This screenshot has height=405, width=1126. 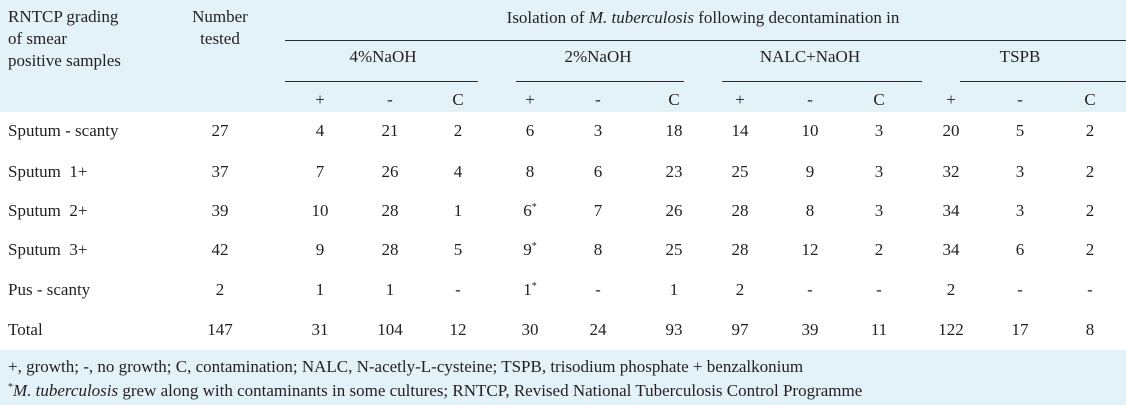 What do you see at coordinates (220, 249) in the screenshot?
I see `tested-cell: 42` at bounding box center [220, 249].